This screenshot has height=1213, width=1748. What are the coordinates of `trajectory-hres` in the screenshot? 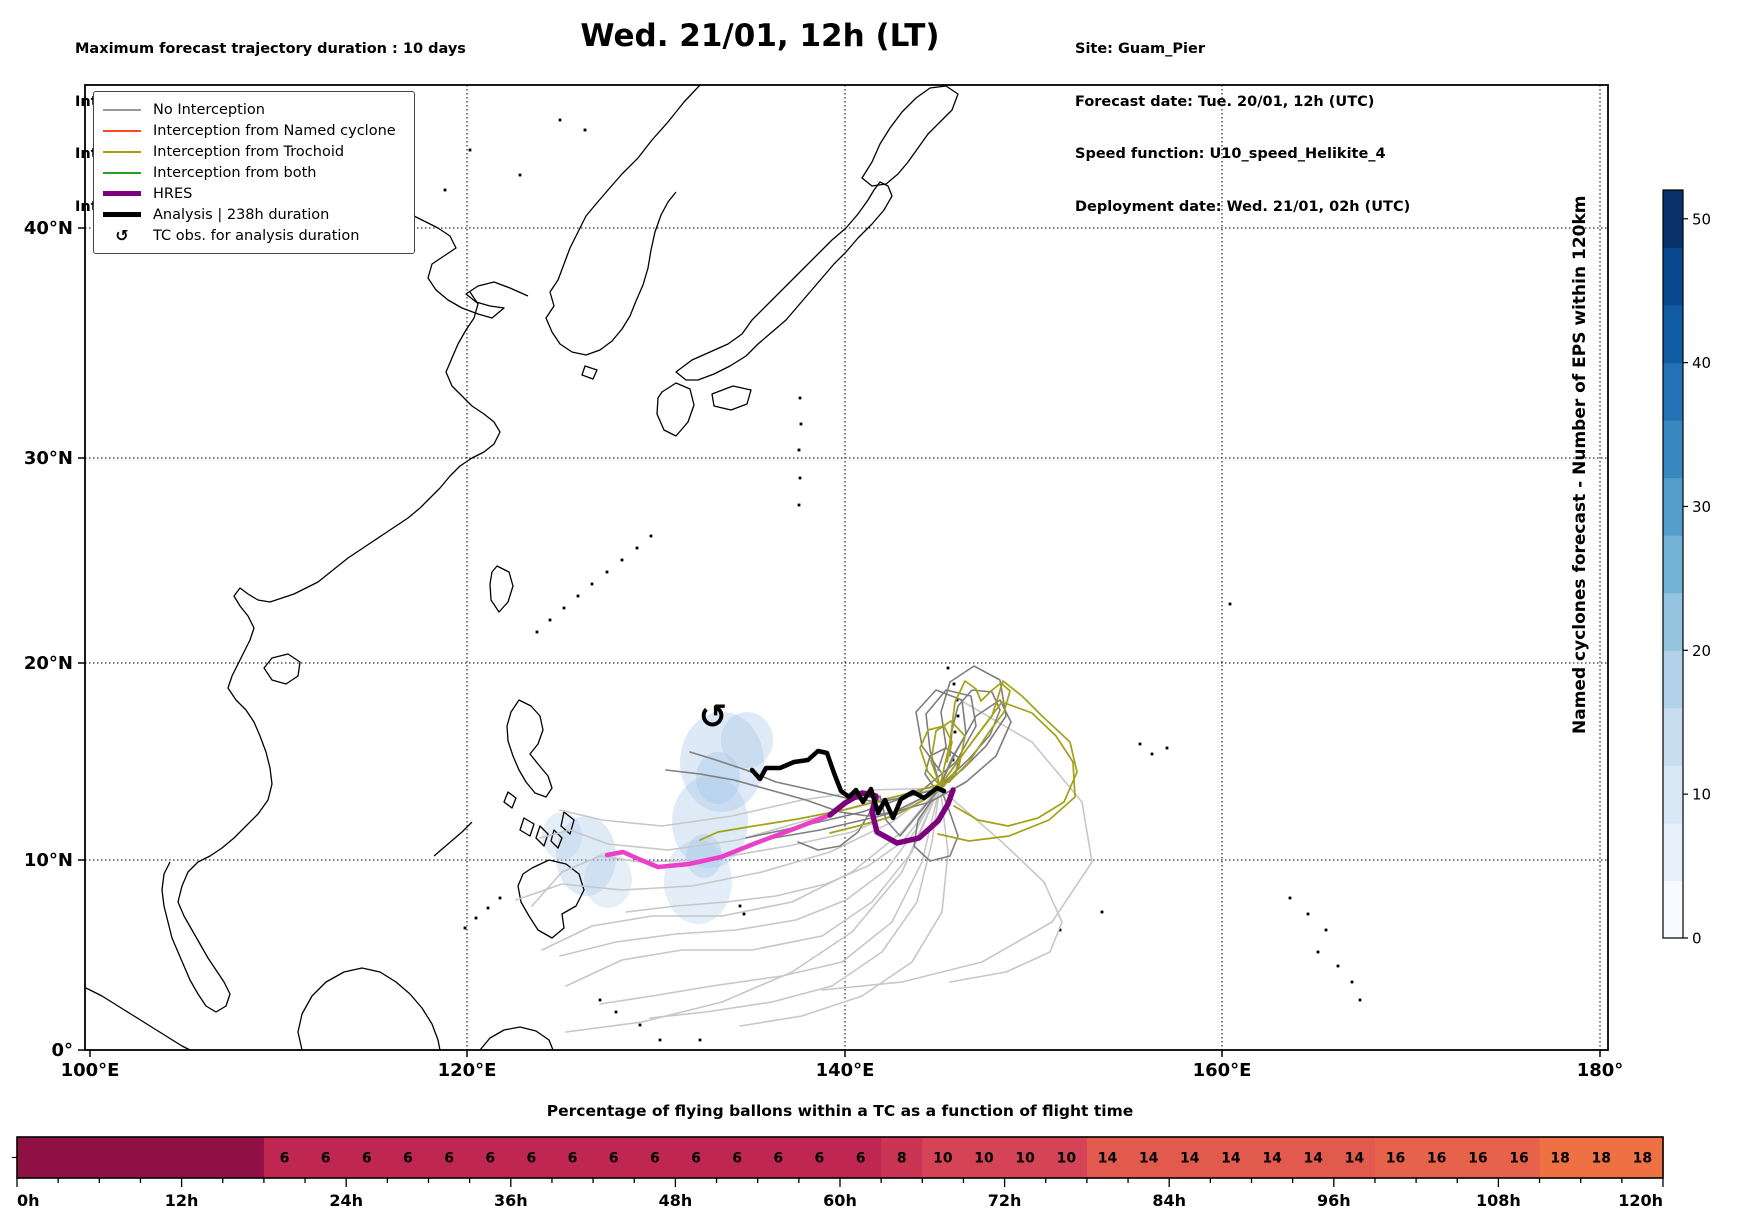 It's located at (891, 816).